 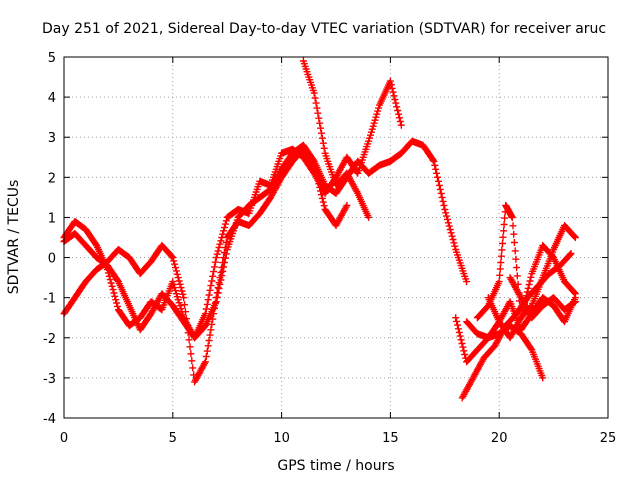 I want to click on x-tick-label: 20, so click(x=499, y=438).